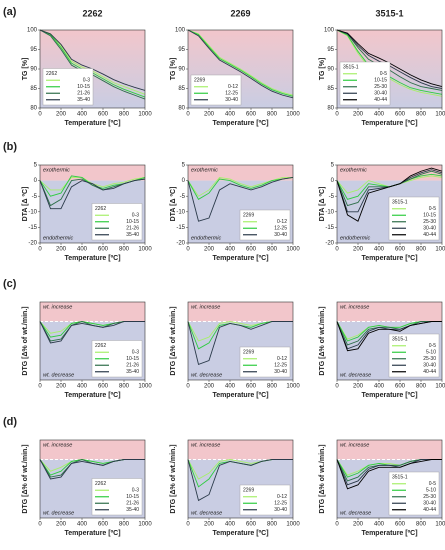  What do you see at coordinates (25, 340) in the screenshot?
I see `y-axis-label: DTG [Δ% of wt./min.]` at bounding box center [25, 340].